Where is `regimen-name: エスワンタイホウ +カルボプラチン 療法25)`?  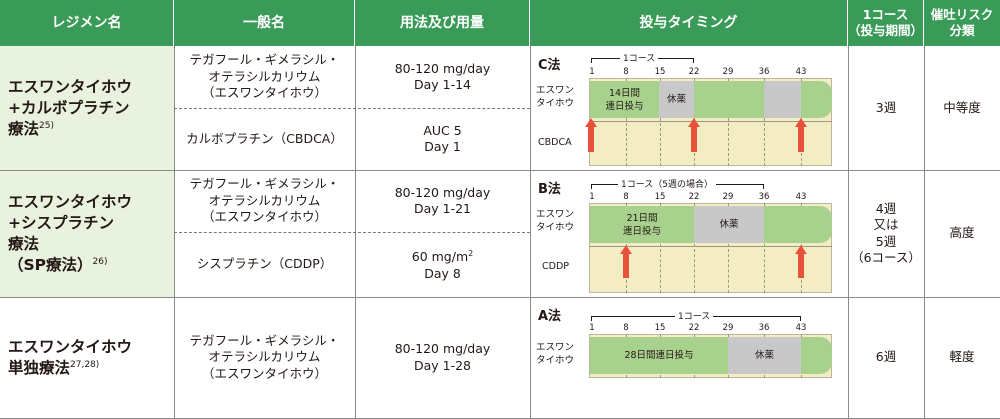
regimen-name: エスワンタイホウ +カルボプラチン 療法25) is located at coordinates (70, 107).